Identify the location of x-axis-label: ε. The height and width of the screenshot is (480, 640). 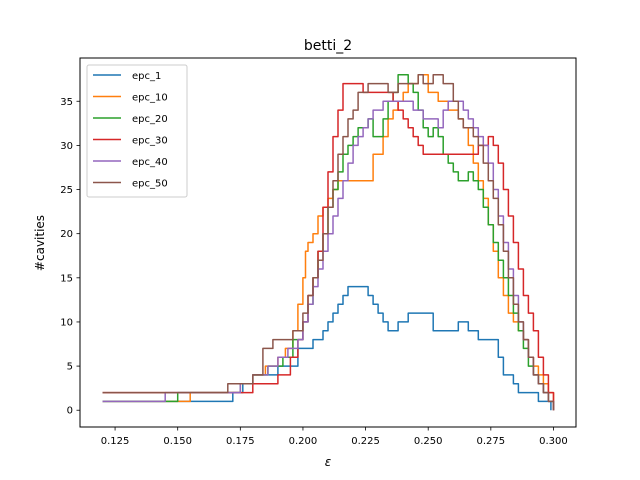
(328, 462).